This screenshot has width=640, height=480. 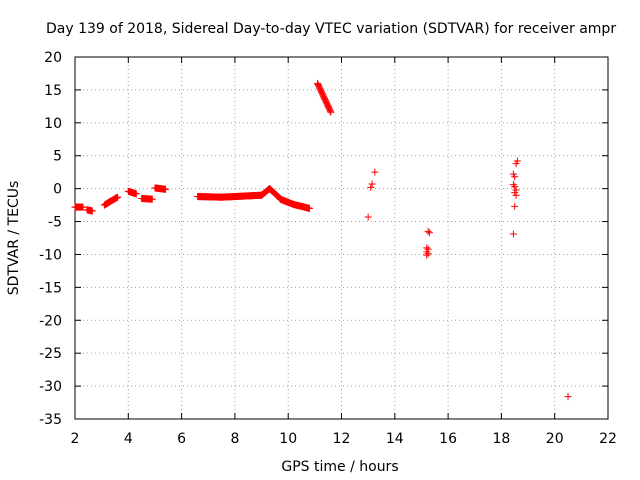 What do you see at coordinates (555, 439) in the screenshot?
I see `x-tick-label: 20` at bounding box center [555, 439].